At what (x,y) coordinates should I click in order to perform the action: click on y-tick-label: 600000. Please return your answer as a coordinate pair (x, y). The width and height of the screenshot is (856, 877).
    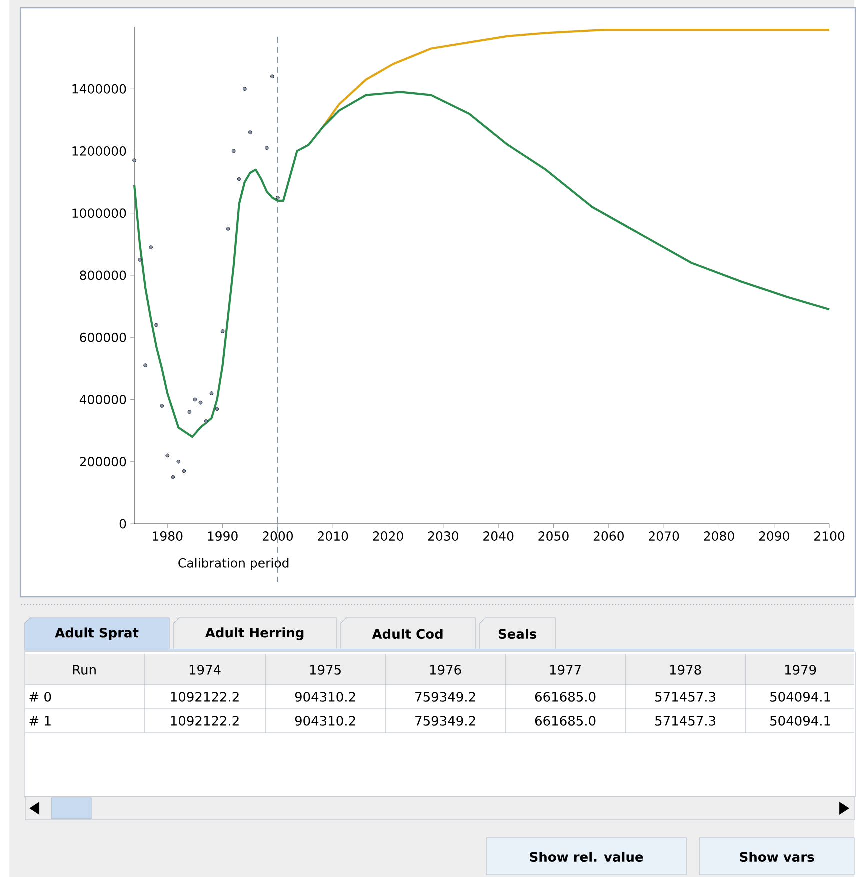
    Looking at the image, I should click on (103, 337).